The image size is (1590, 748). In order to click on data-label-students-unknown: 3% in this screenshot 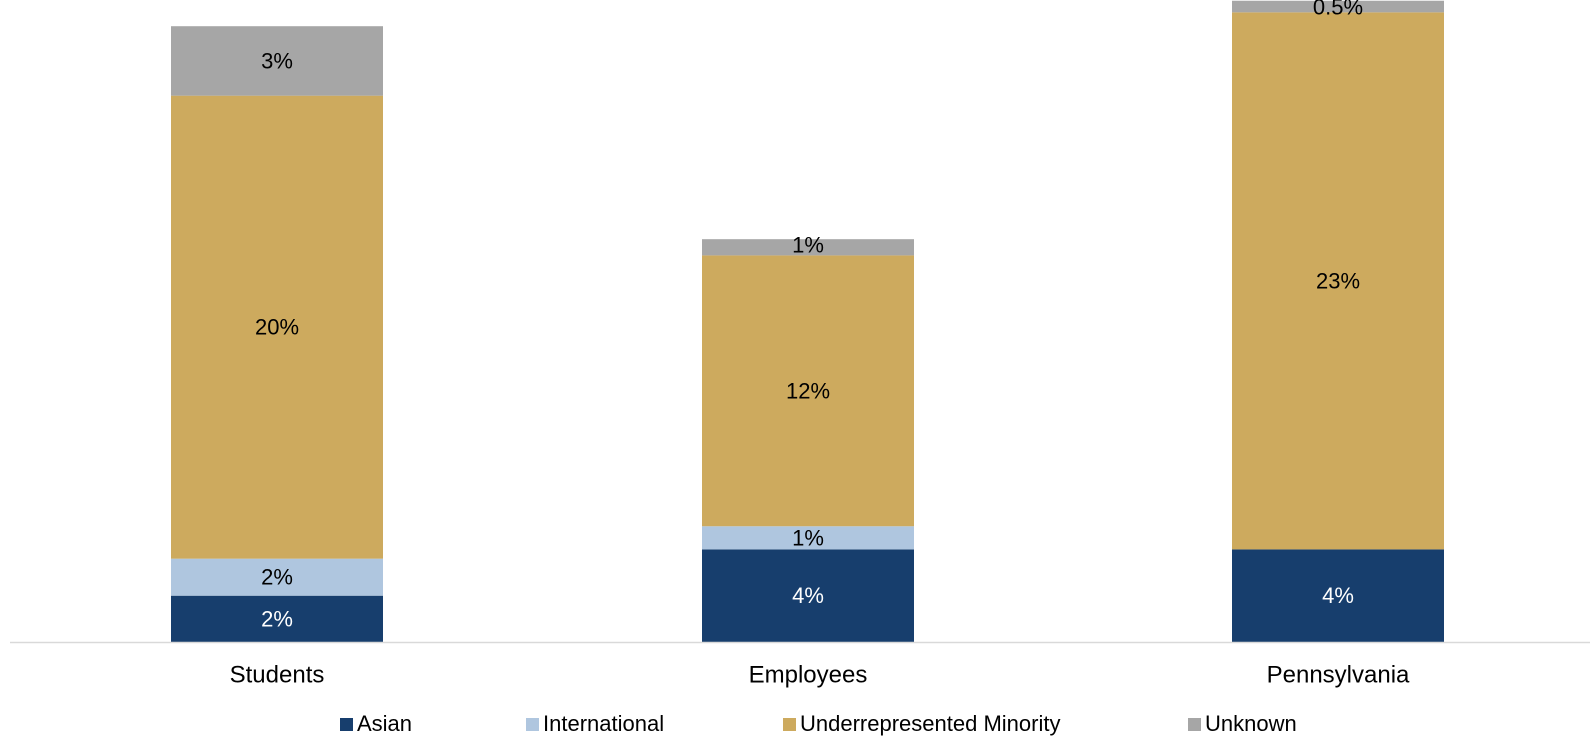, I will do `click(277, 60)`.